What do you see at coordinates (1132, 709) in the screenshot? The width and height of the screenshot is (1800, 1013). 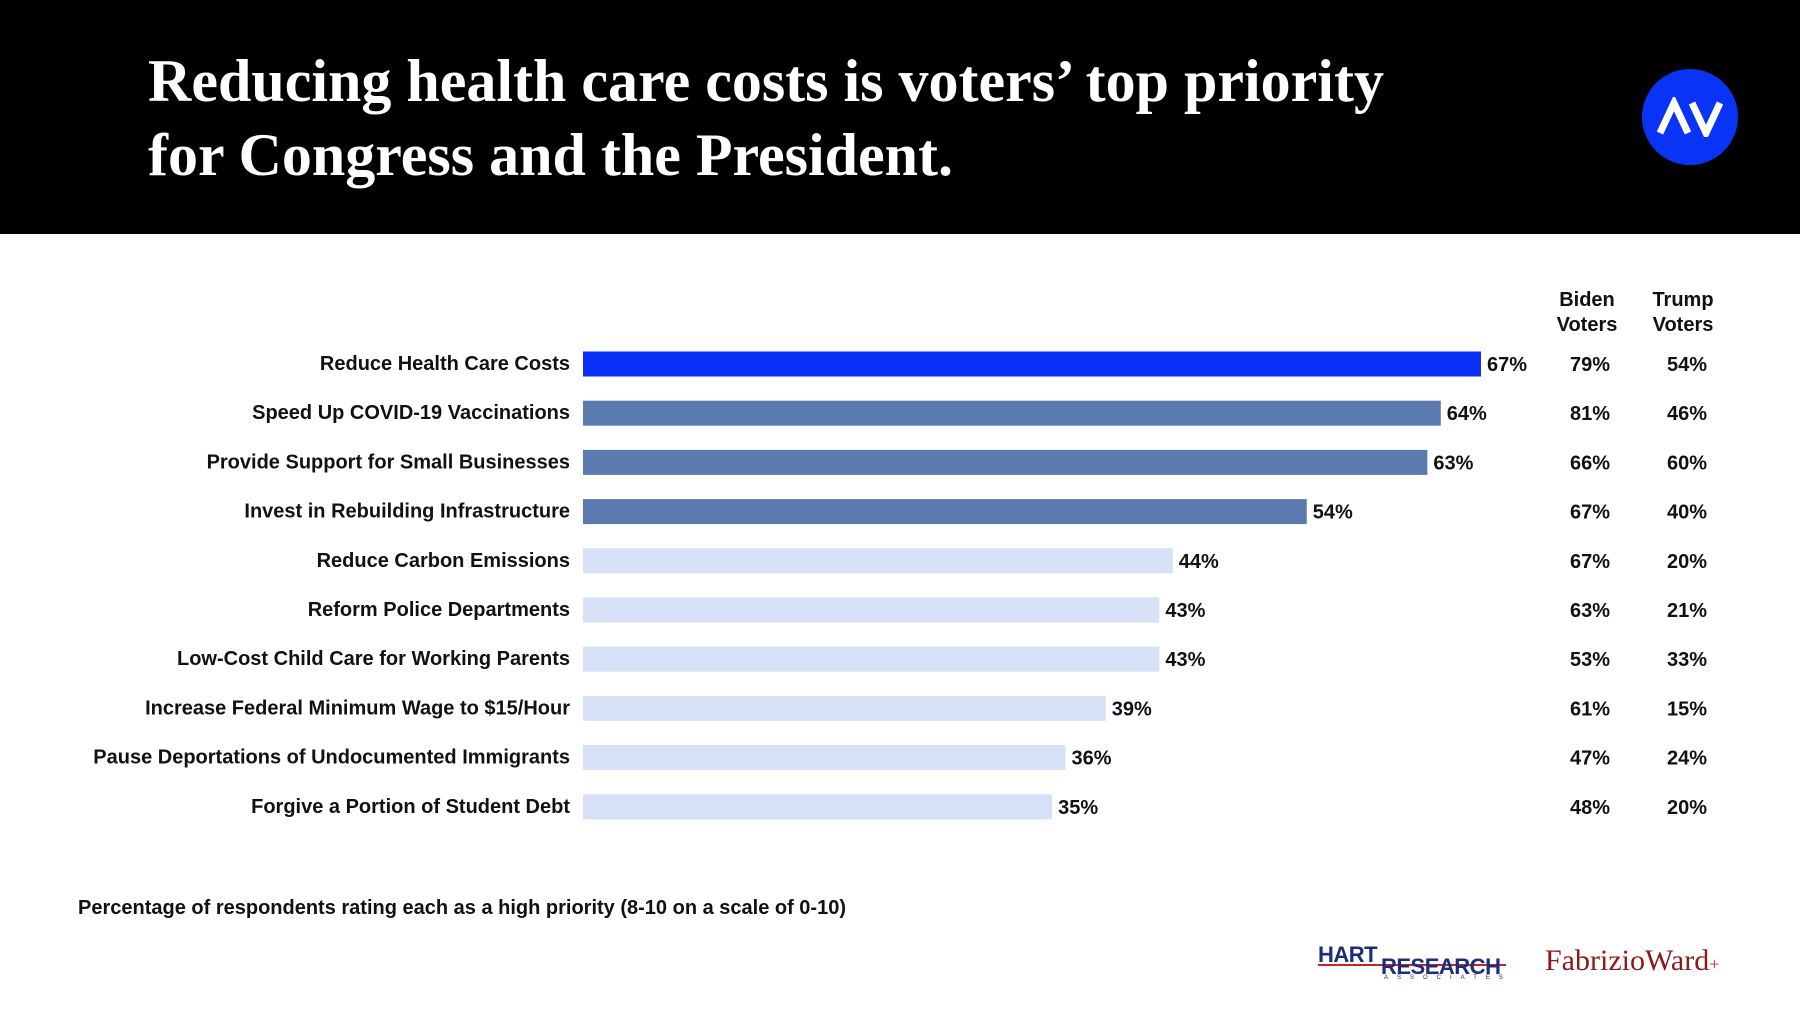 I see `bar-value-label: 39%` at bounding box center [1132, 709].